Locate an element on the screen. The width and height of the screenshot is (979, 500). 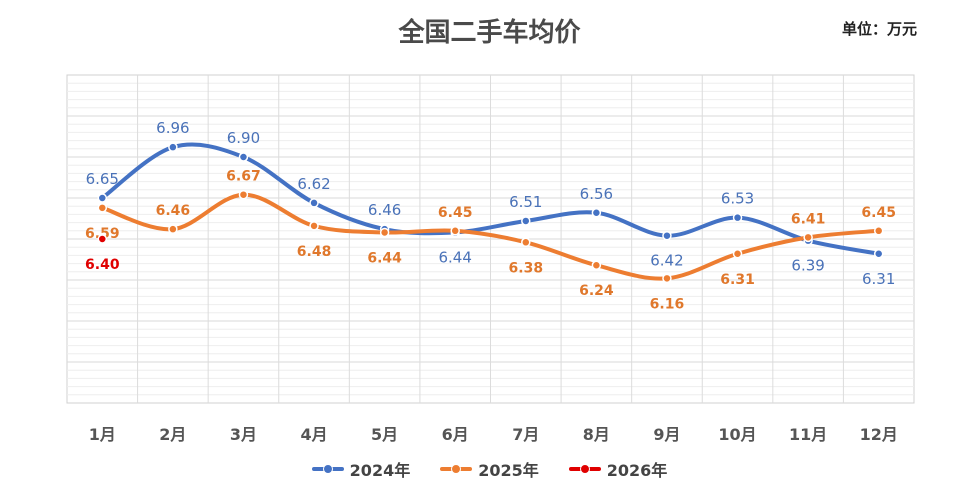
data-label-2025年: 6.46 is located at coordinates (173, 211).